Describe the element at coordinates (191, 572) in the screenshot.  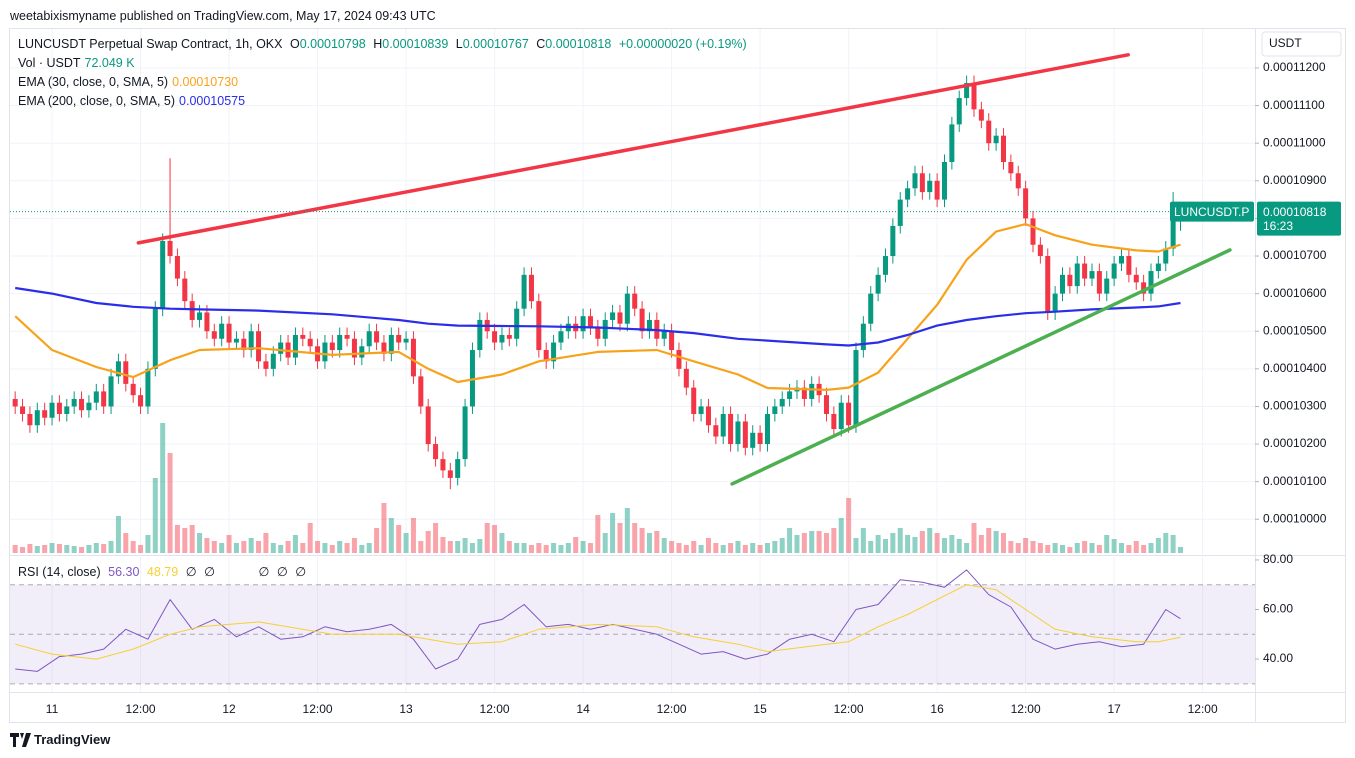
I see `rsi-symbol: ∅` at that location.